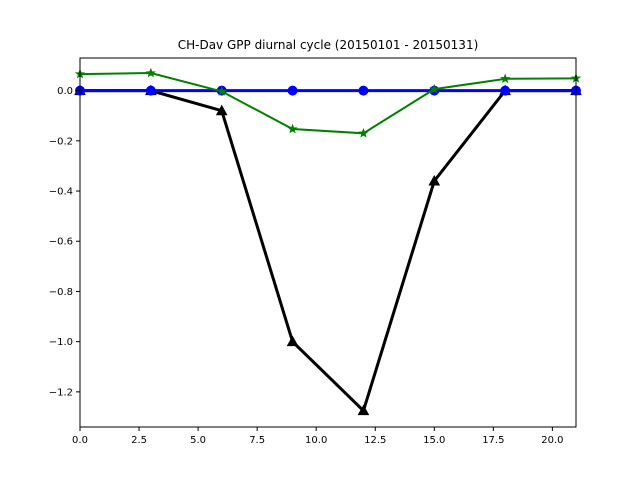 This screenshot has width=640, height=480. I want to click on x-tick-label: 7.5, so click(257, 440).